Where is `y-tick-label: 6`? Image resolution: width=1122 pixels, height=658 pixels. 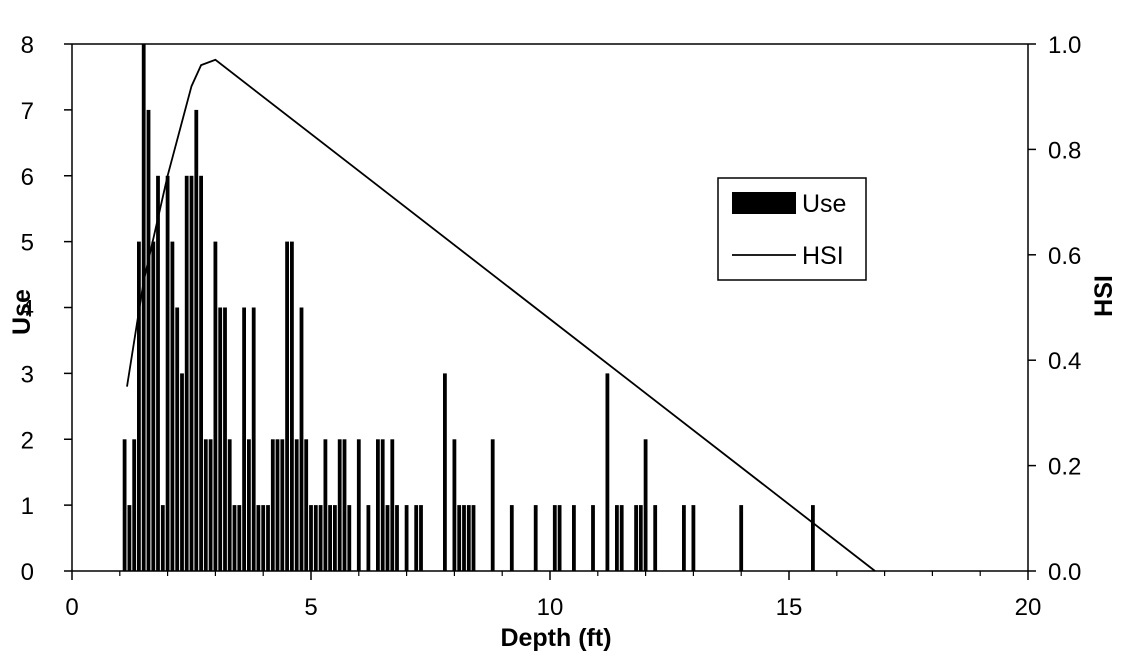
y-tick-label: 6 is located at coordinates (27, 177).